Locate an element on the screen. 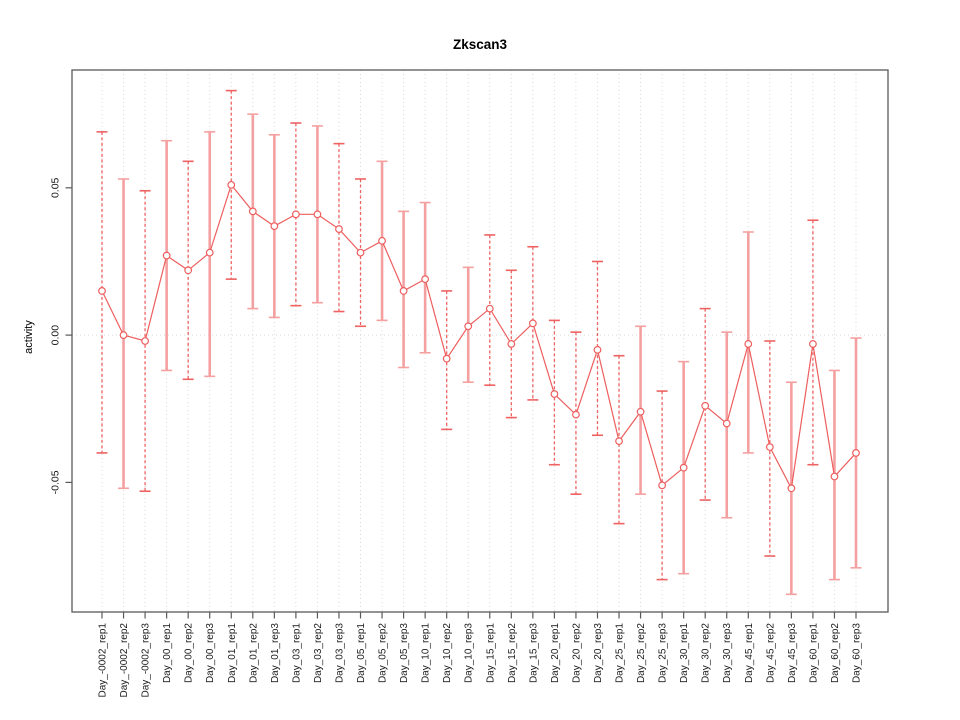 The width and height of the screenshot is (960, 720). x-tick-label: Day_05_rep3 is located at coordinates (404, 653).